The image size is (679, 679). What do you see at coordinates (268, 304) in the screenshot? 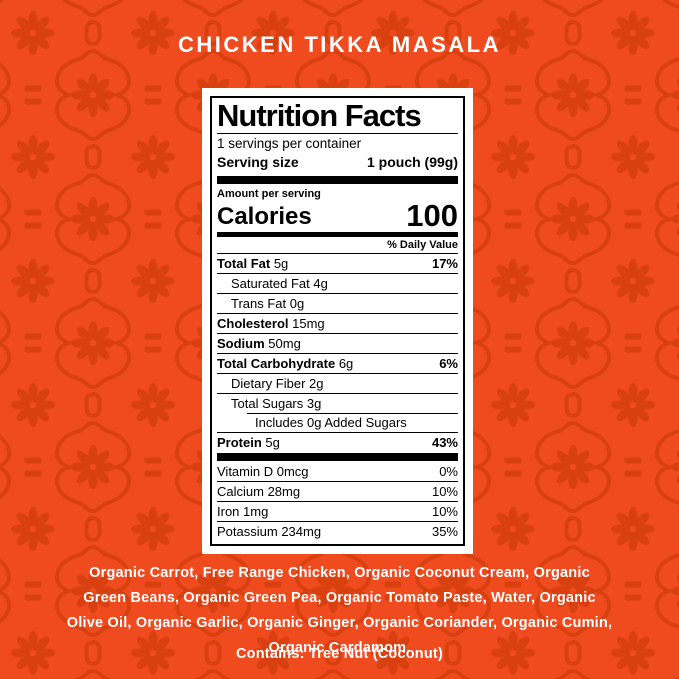
I see `nutrient-name: Trans Fat 0g` at bounding box center [268, 304].